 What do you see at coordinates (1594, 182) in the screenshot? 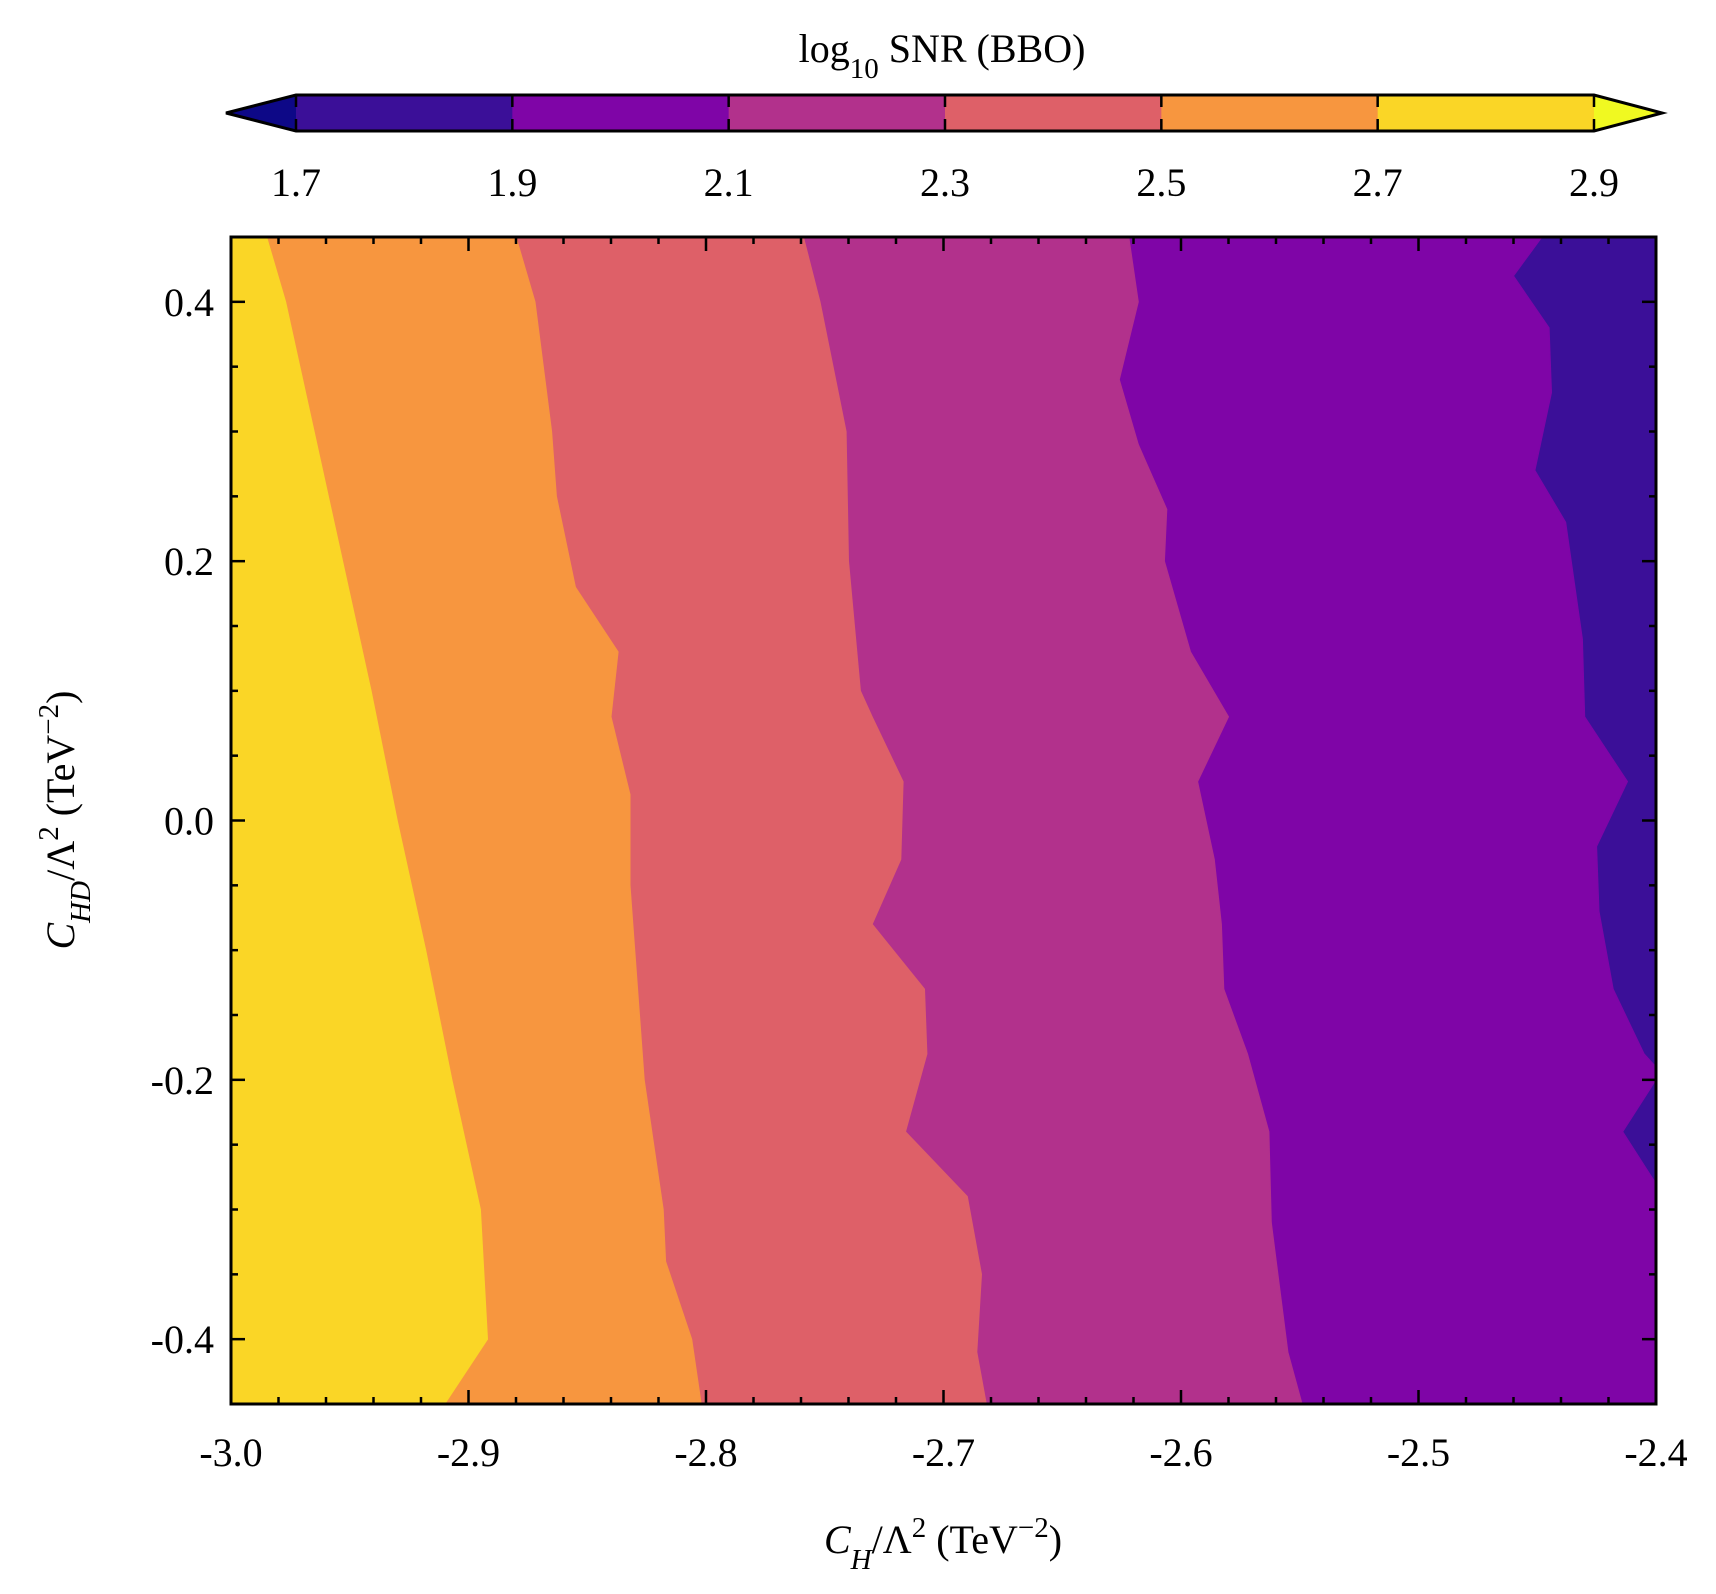
I see `colorbar-tick-label: 2.9` at bounding box center [1594, 182].